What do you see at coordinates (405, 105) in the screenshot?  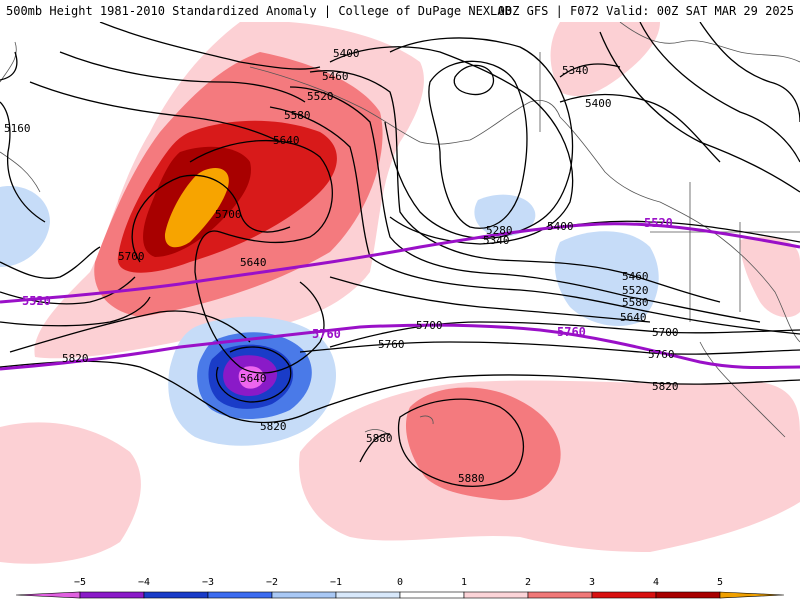 I see `coastline-alaska` at bounding box center [405, 105].